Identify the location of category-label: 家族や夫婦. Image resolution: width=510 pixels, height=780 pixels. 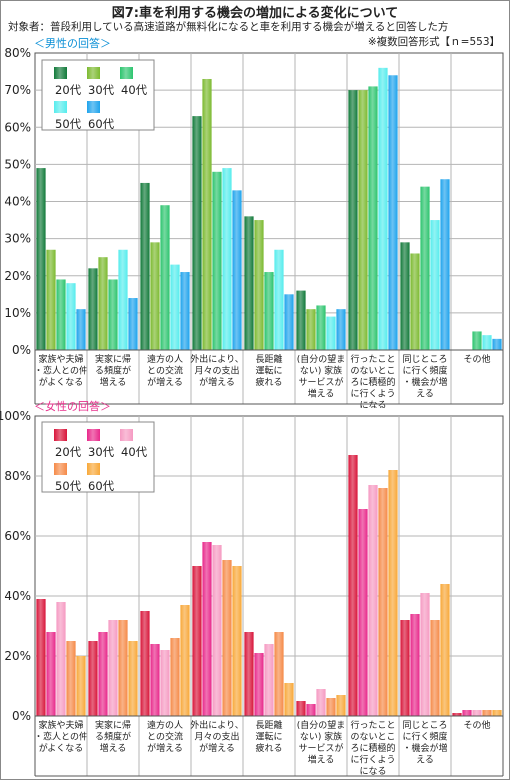
(60, 359).